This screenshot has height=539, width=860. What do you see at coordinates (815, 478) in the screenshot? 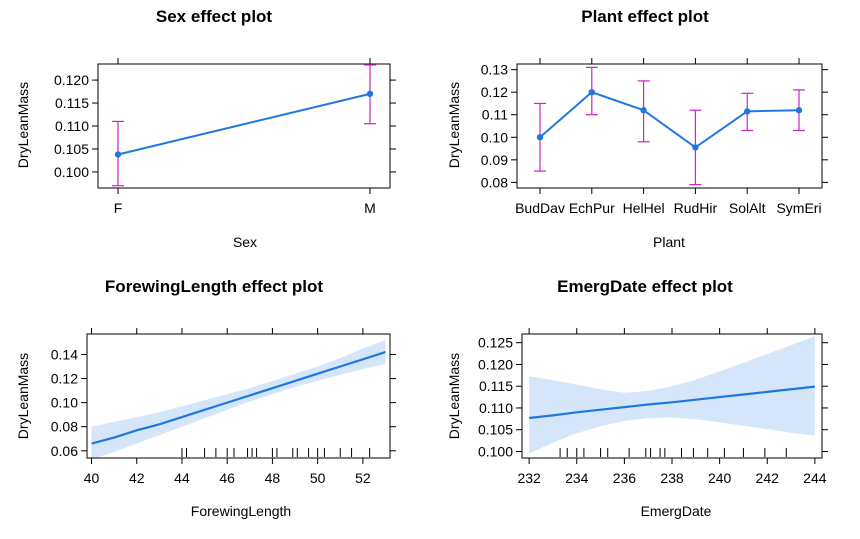
I see `x-tick-label: 244` at bounding box center [815, 478].